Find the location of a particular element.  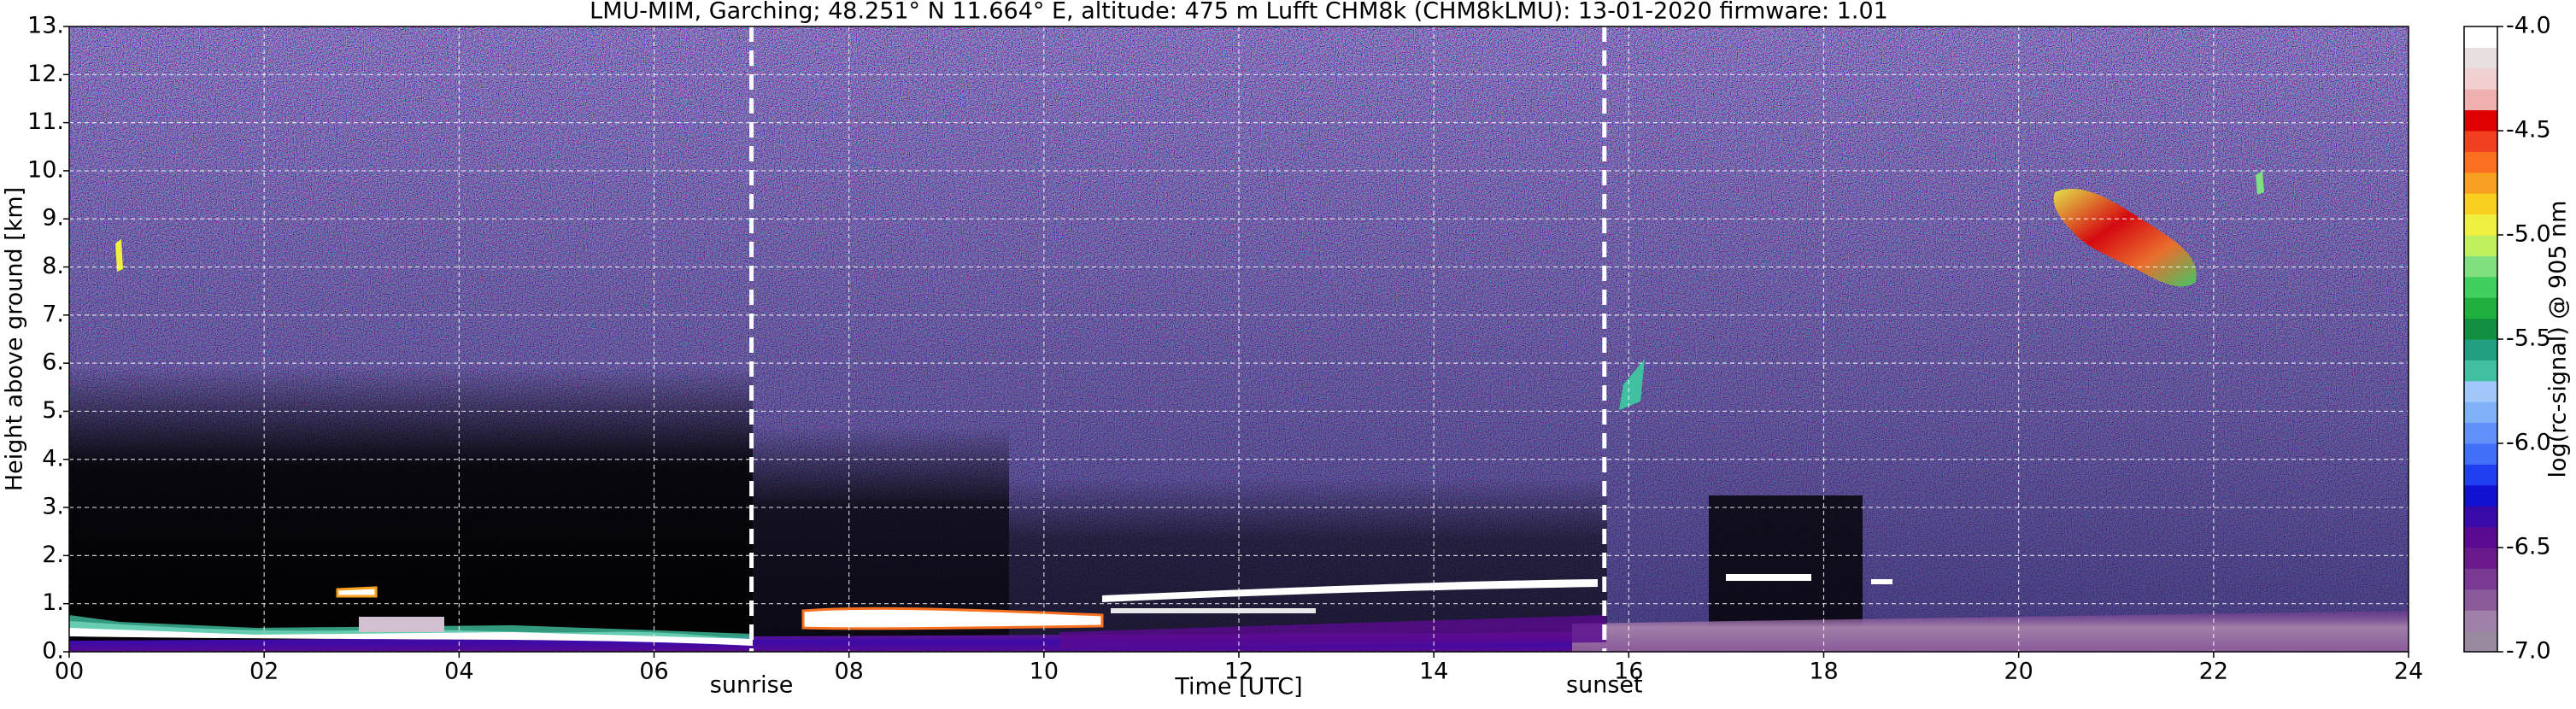

x-tick-label: 10 is located at coordinates (1044, 672).